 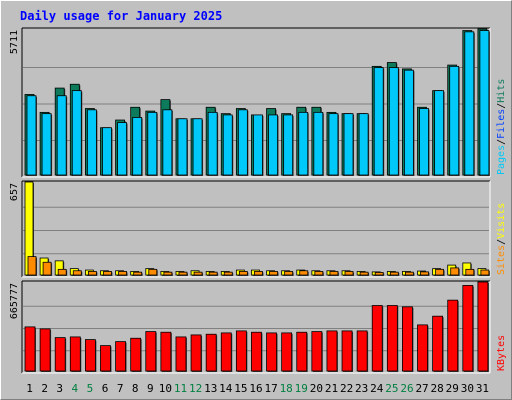 I want to click on x-tick-label: 7, so click(x=120, y=388).